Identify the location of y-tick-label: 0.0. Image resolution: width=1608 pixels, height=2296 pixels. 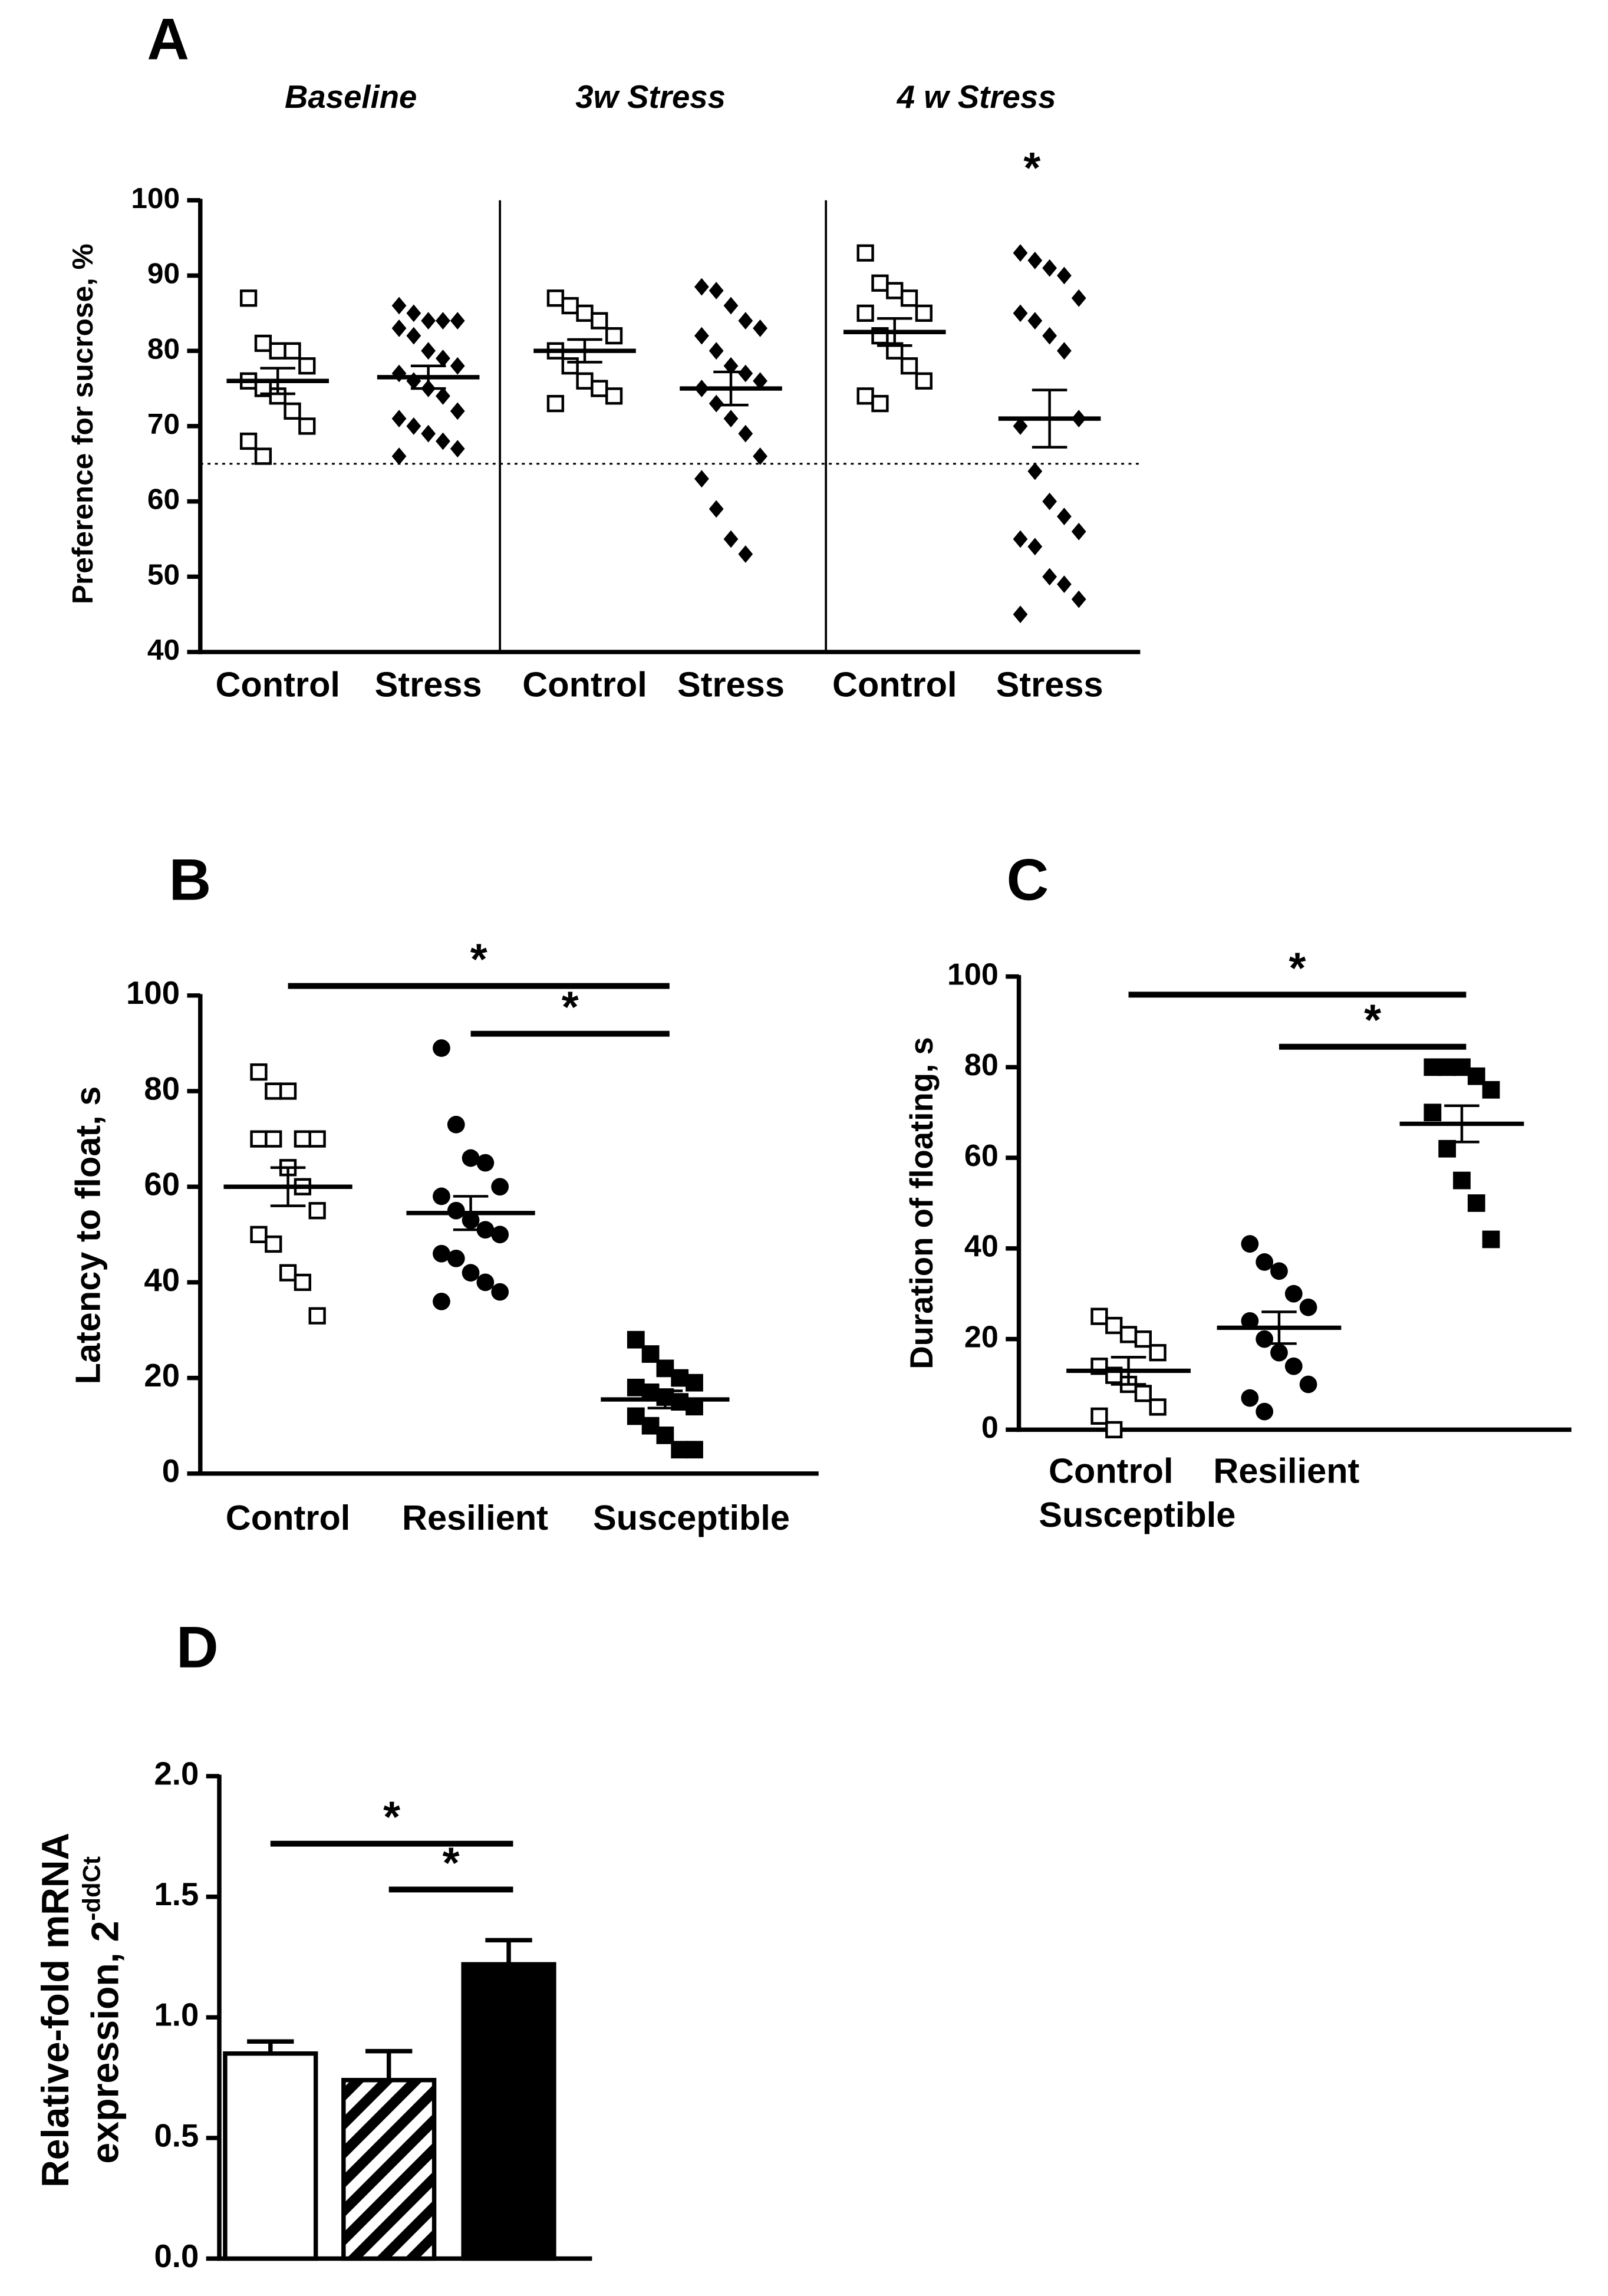
(176, 2256).